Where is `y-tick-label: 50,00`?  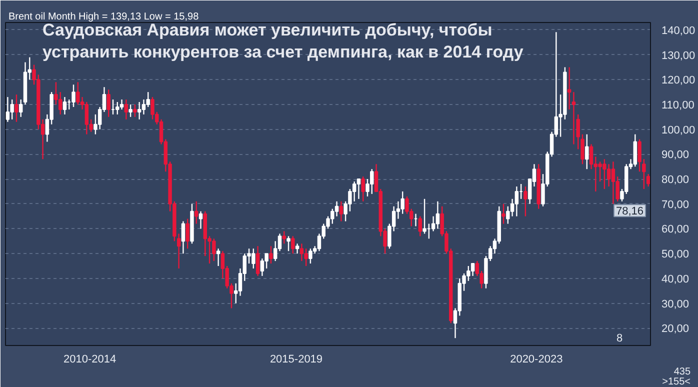 y-tick-label: 50,00 is located at coordinates (676, 254).